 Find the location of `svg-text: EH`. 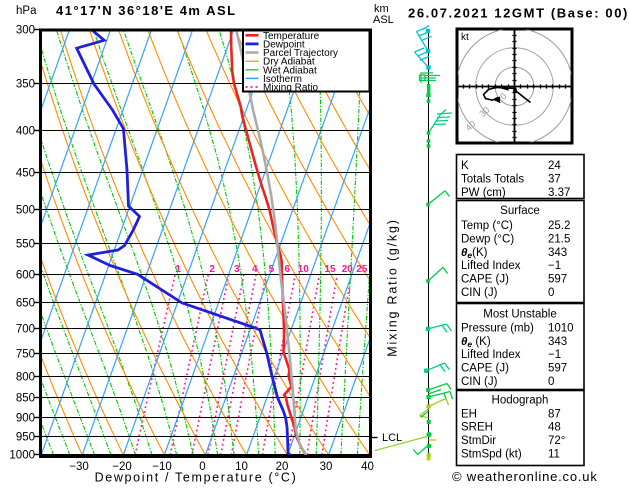

svg-text: EH is located at coordinates (469, 414).